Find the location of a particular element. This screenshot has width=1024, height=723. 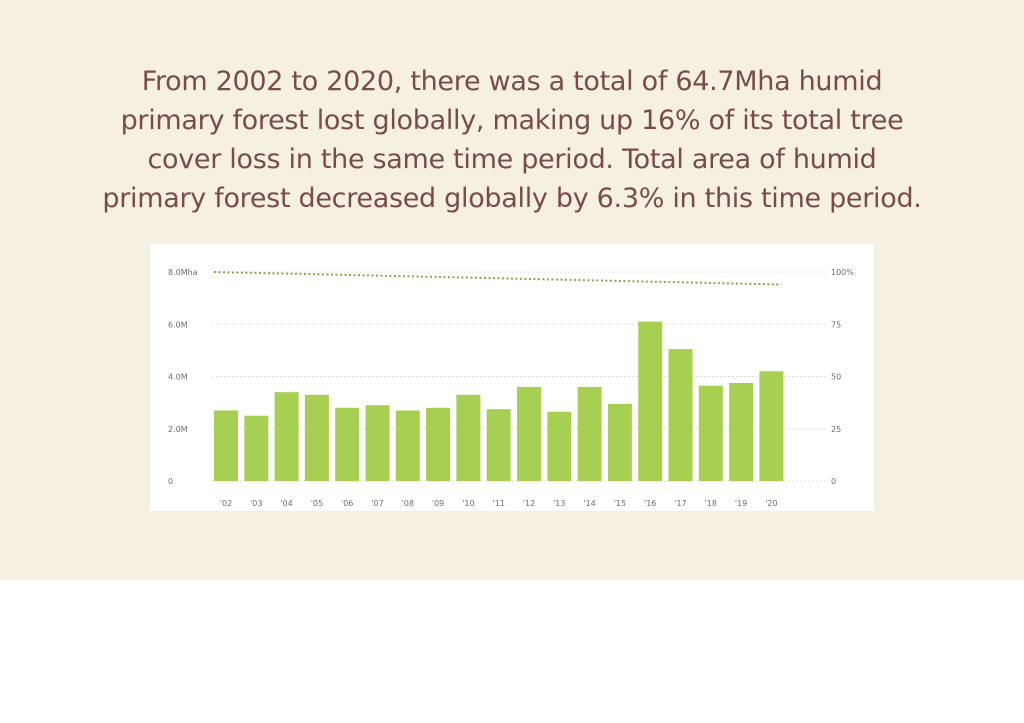

category-label: '15 is located at coordinates (620, 503).